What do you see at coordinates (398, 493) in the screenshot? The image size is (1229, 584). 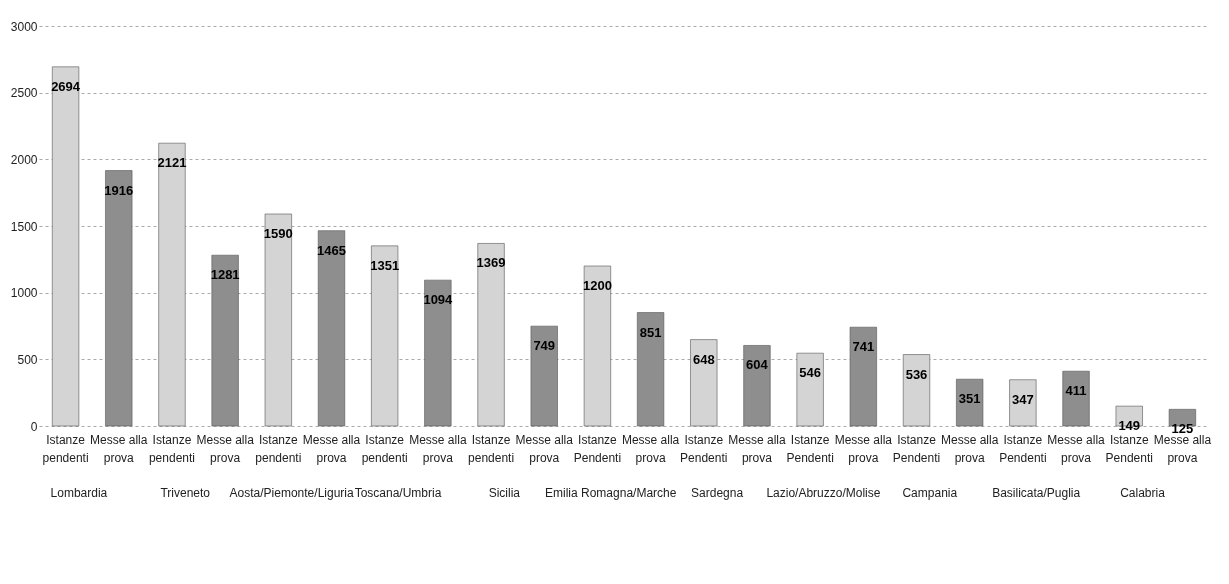 I see `text: Toscana/Umbria` at bounding box center [398, 493].